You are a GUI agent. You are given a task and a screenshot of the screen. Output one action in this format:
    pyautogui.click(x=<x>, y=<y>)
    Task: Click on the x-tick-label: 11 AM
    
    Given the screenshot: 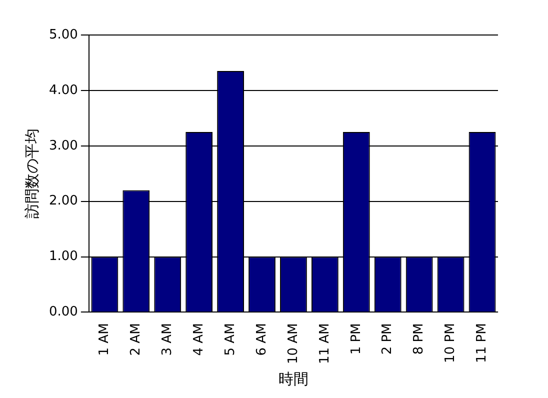 What is the action you would take?
    pyautogui.click(x=324, y=343)
    